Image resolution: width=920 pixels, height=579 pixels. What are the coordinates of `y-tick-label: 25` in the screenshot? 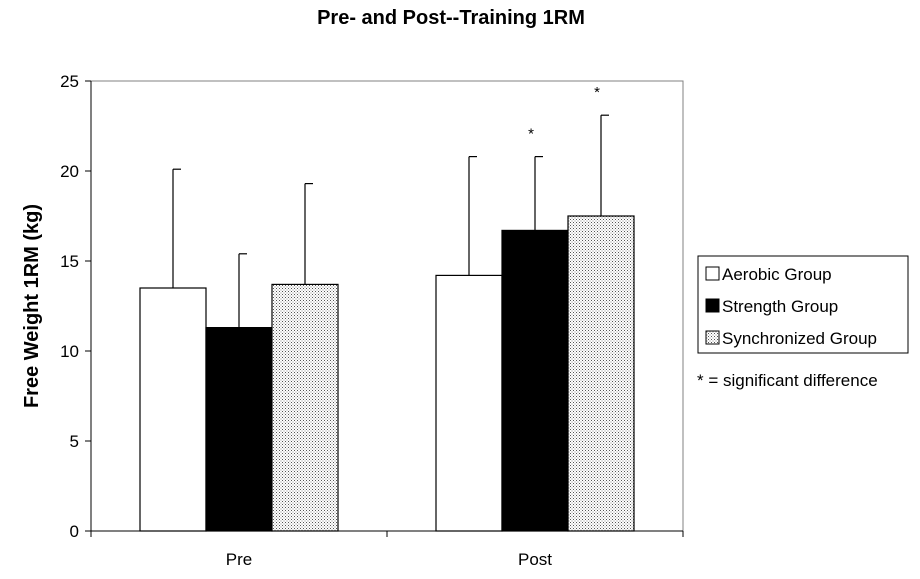 It's located at (69, 81).